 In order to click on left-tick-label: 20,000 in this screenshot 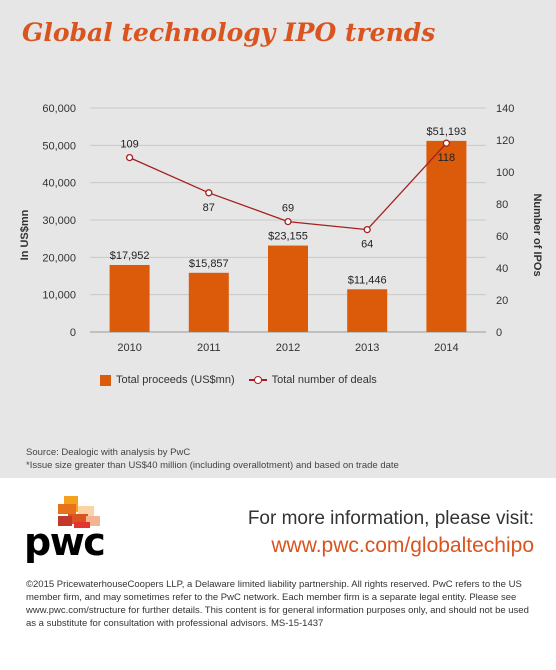, I will do `click(59, 258)`.